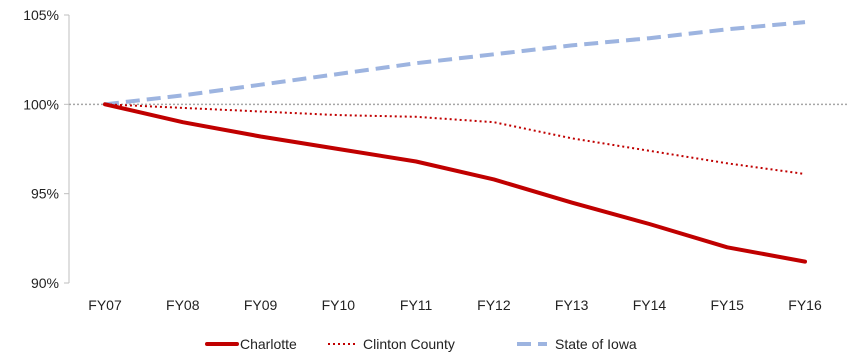 The image size is (847, 361). I want to click on x-tick-label: FY16, so click(805, 305).